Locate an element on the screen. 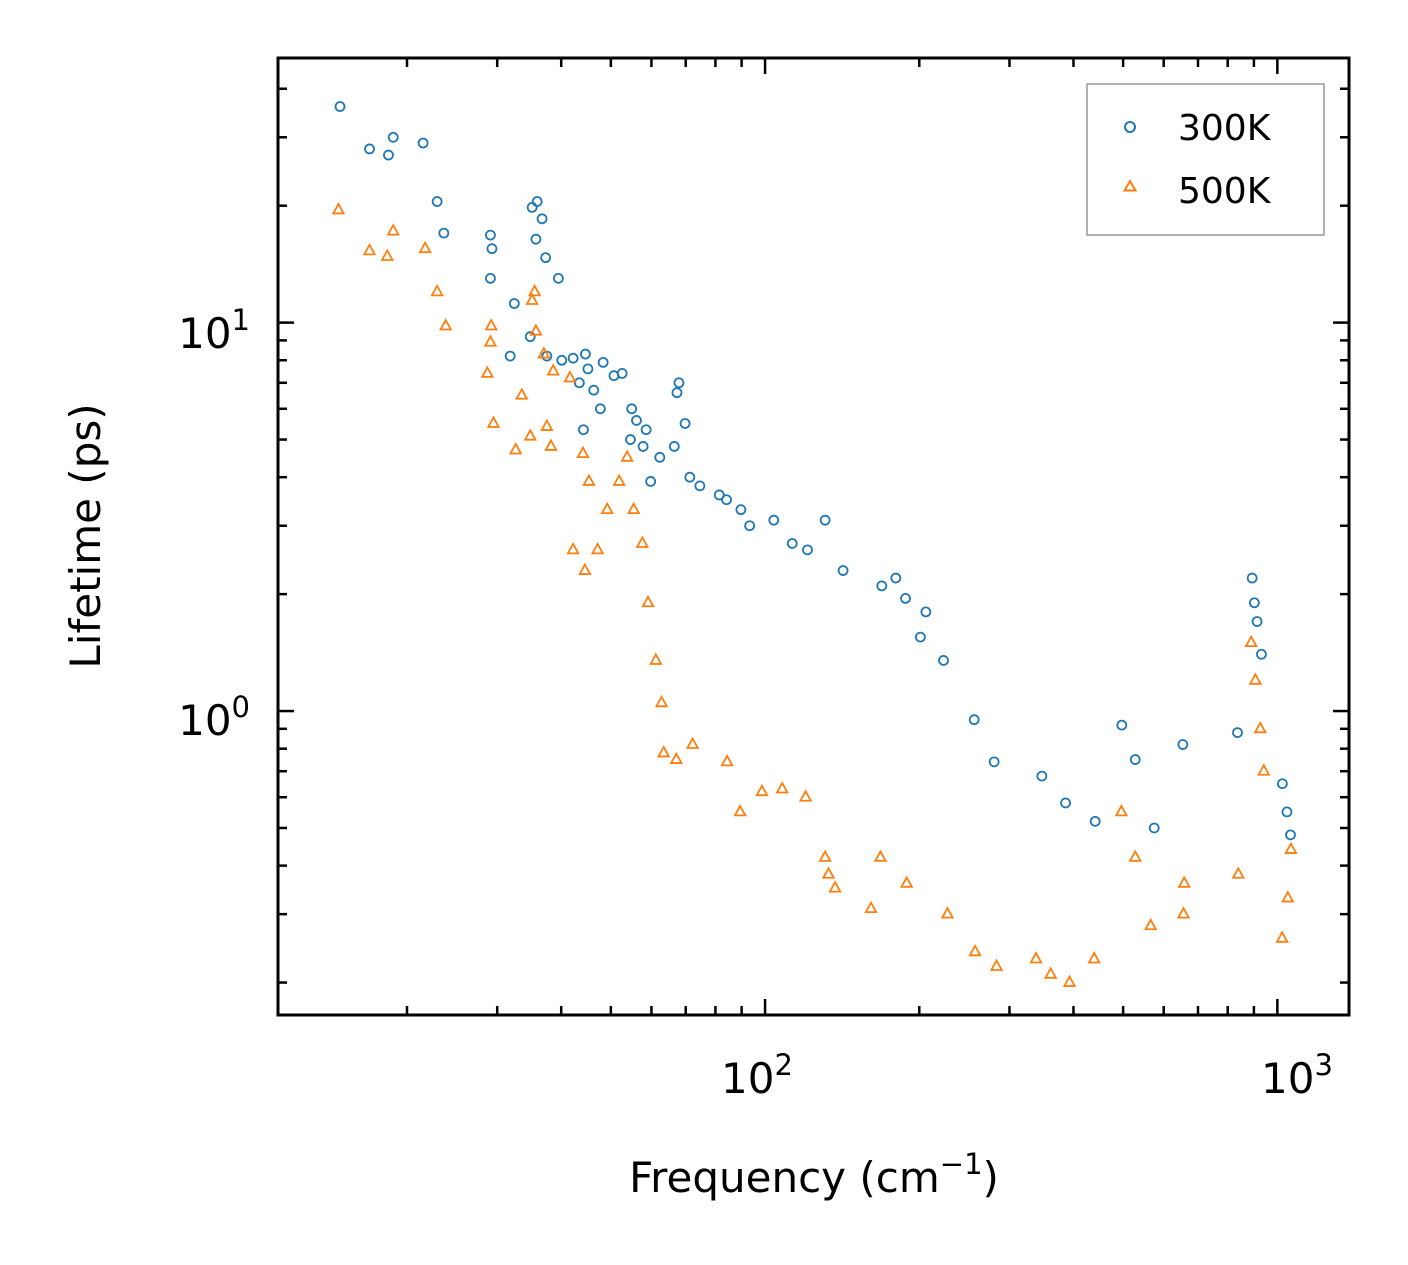 The image size is (1408, 1265). legend-frame is located at coordinates (1205, 159).